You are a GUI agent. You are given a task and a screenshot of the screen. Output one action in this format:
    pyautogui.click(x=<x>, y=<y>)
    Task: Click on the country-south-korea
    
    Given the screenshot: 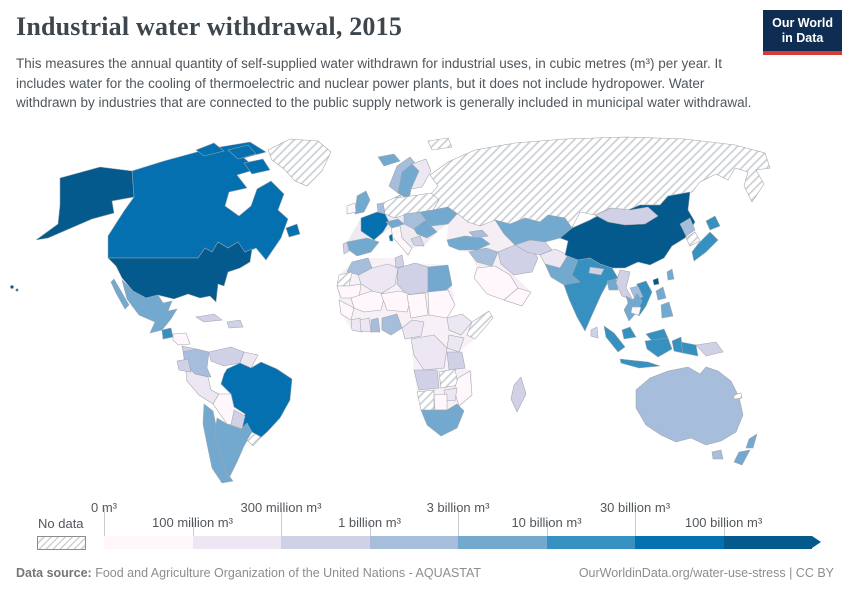 What is the action you would take?
    pyautogui.click(x=693, y=239)
    